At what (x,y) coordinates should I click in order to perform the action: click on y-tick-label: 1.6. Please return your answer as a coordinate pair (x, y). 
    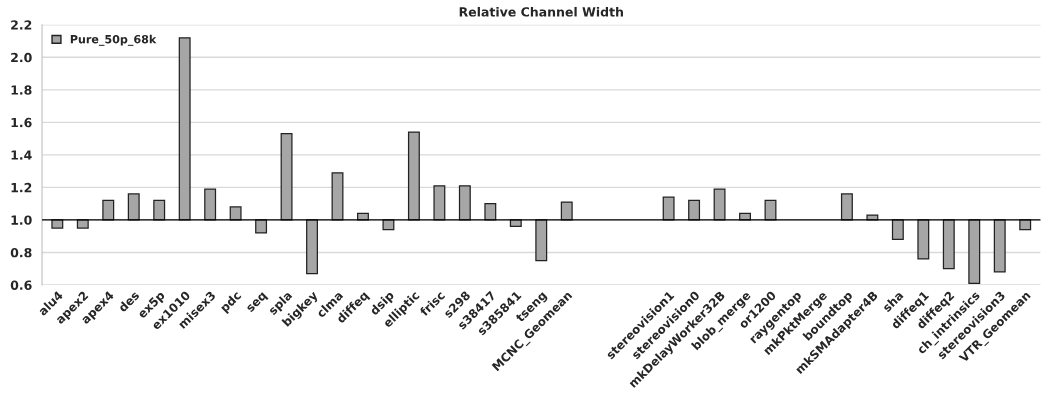
    Looking at the image, I should click on (21, 122).